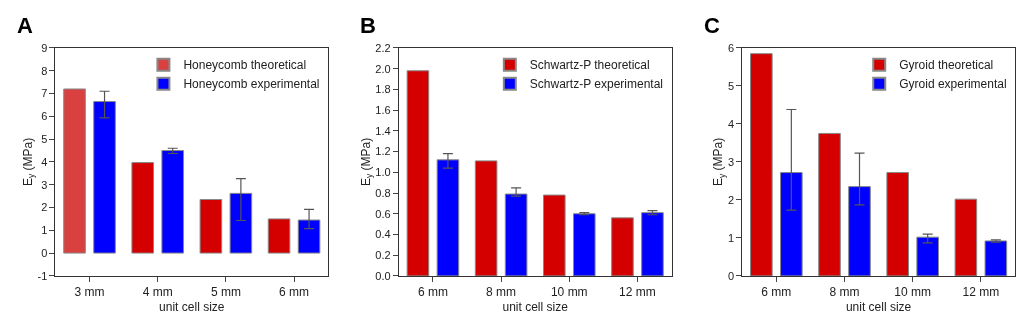 The height and width of the screenshot is (330, 1030). Describe the element at coordinates (946, 65) in the screenshot. I see `legend-label: Gyroid theoretical` at that location.